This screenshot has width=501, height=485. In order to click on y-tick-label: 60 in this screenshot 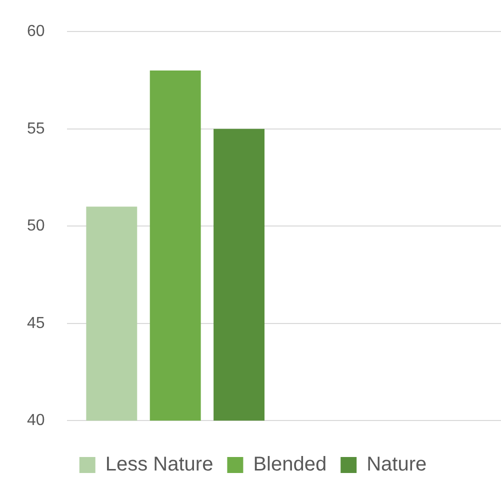, I will do `click(36, 31)`.